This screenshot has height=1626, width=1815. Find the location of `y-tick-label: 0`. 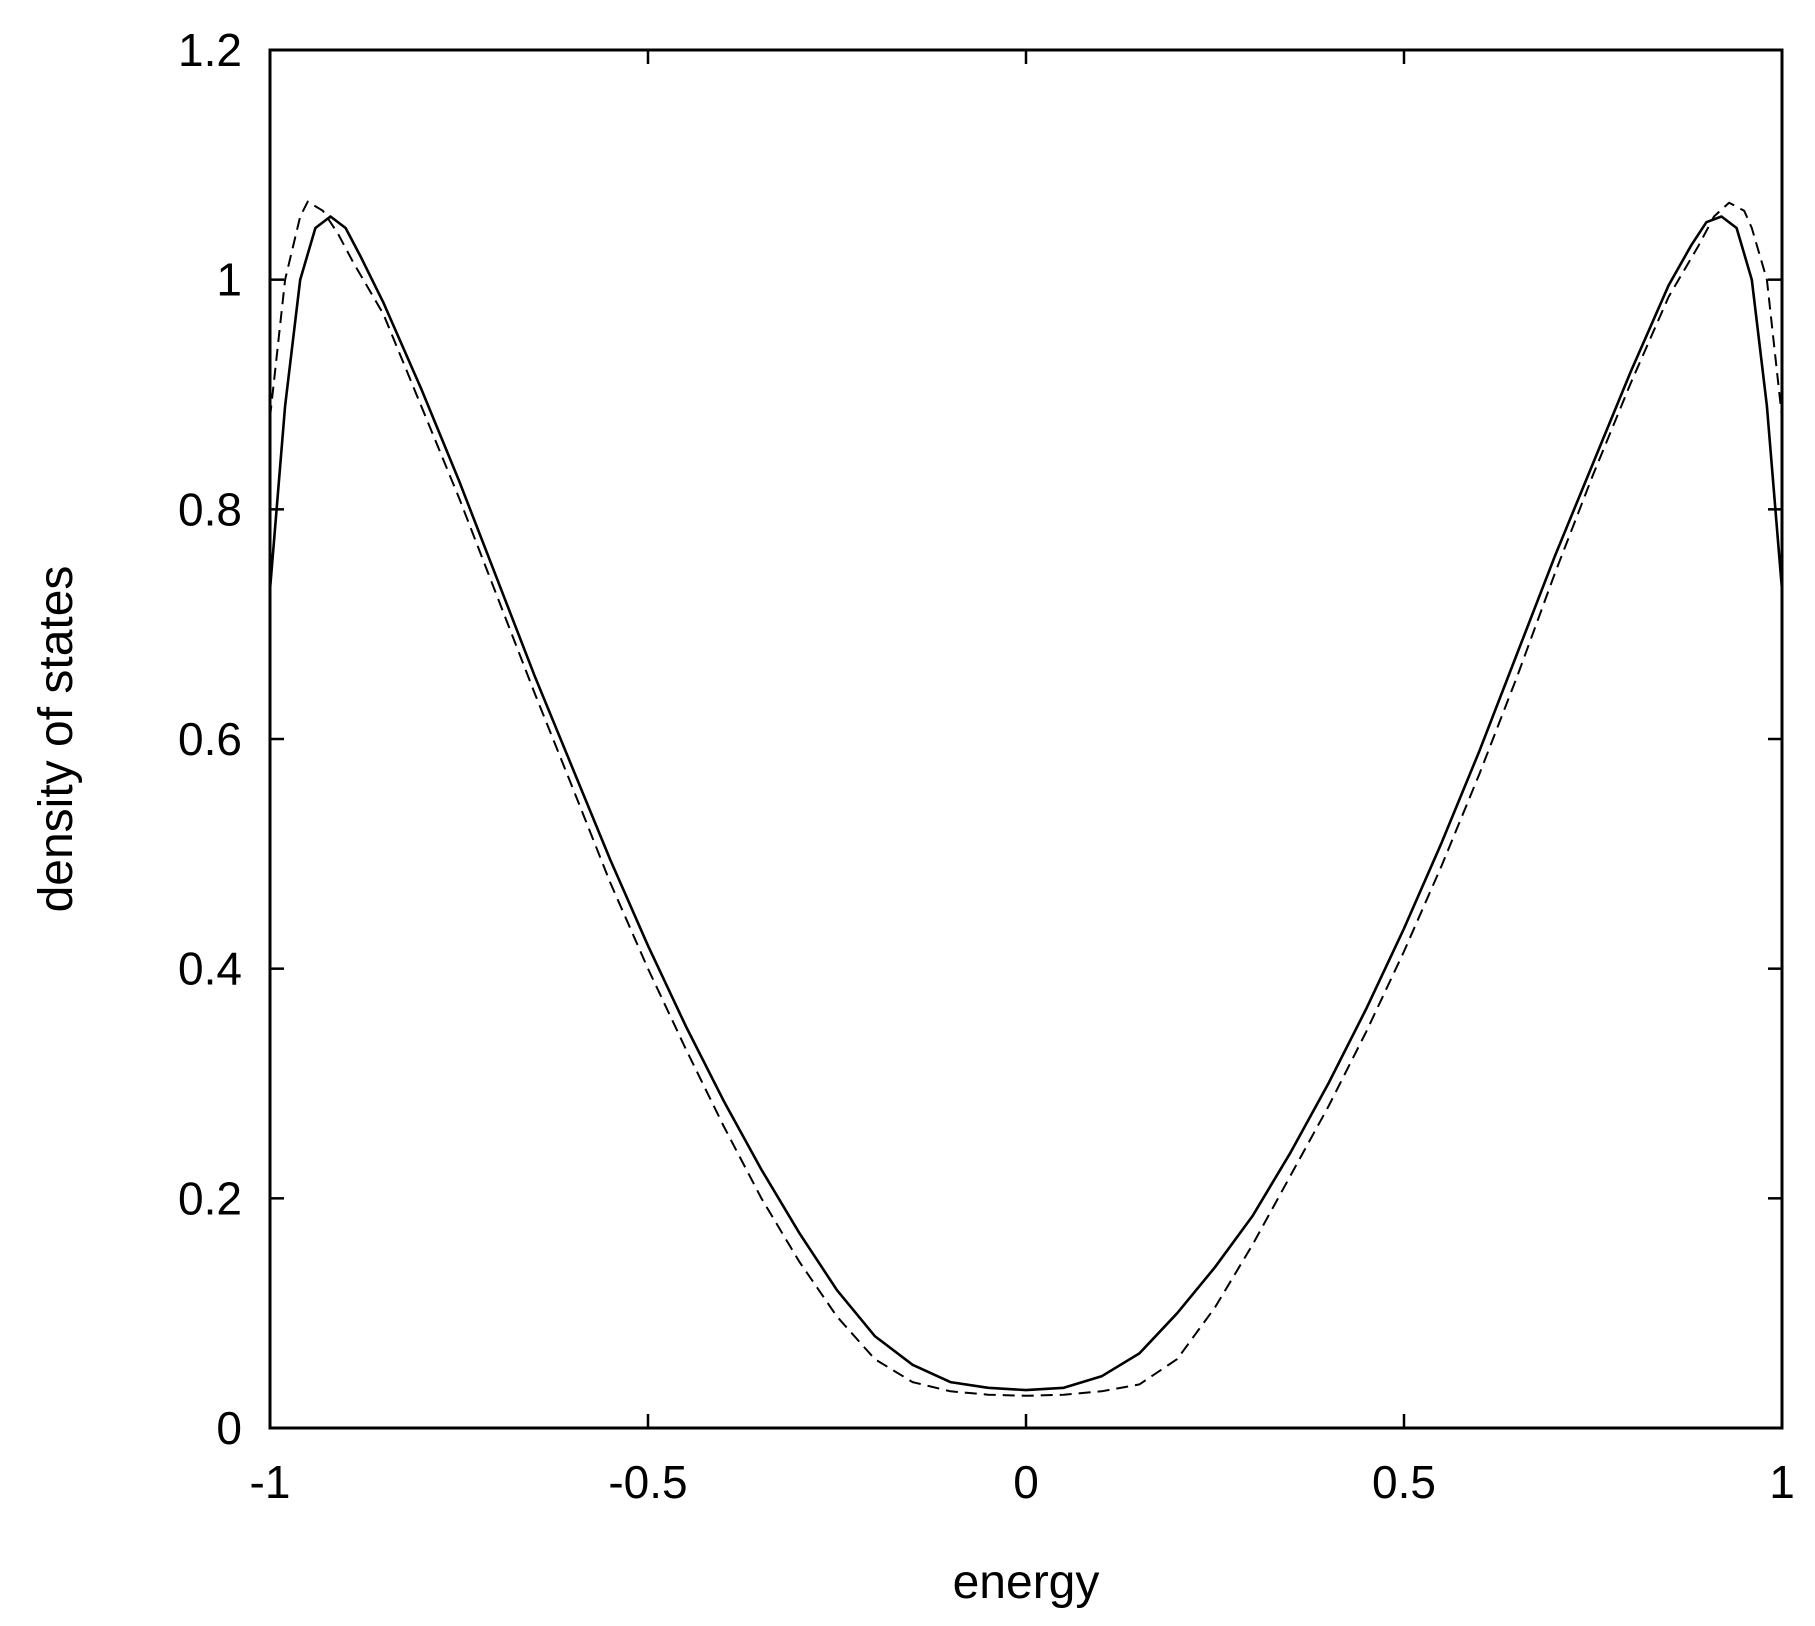

y-tick-label: 0 is located at coordinates (229, 1428).